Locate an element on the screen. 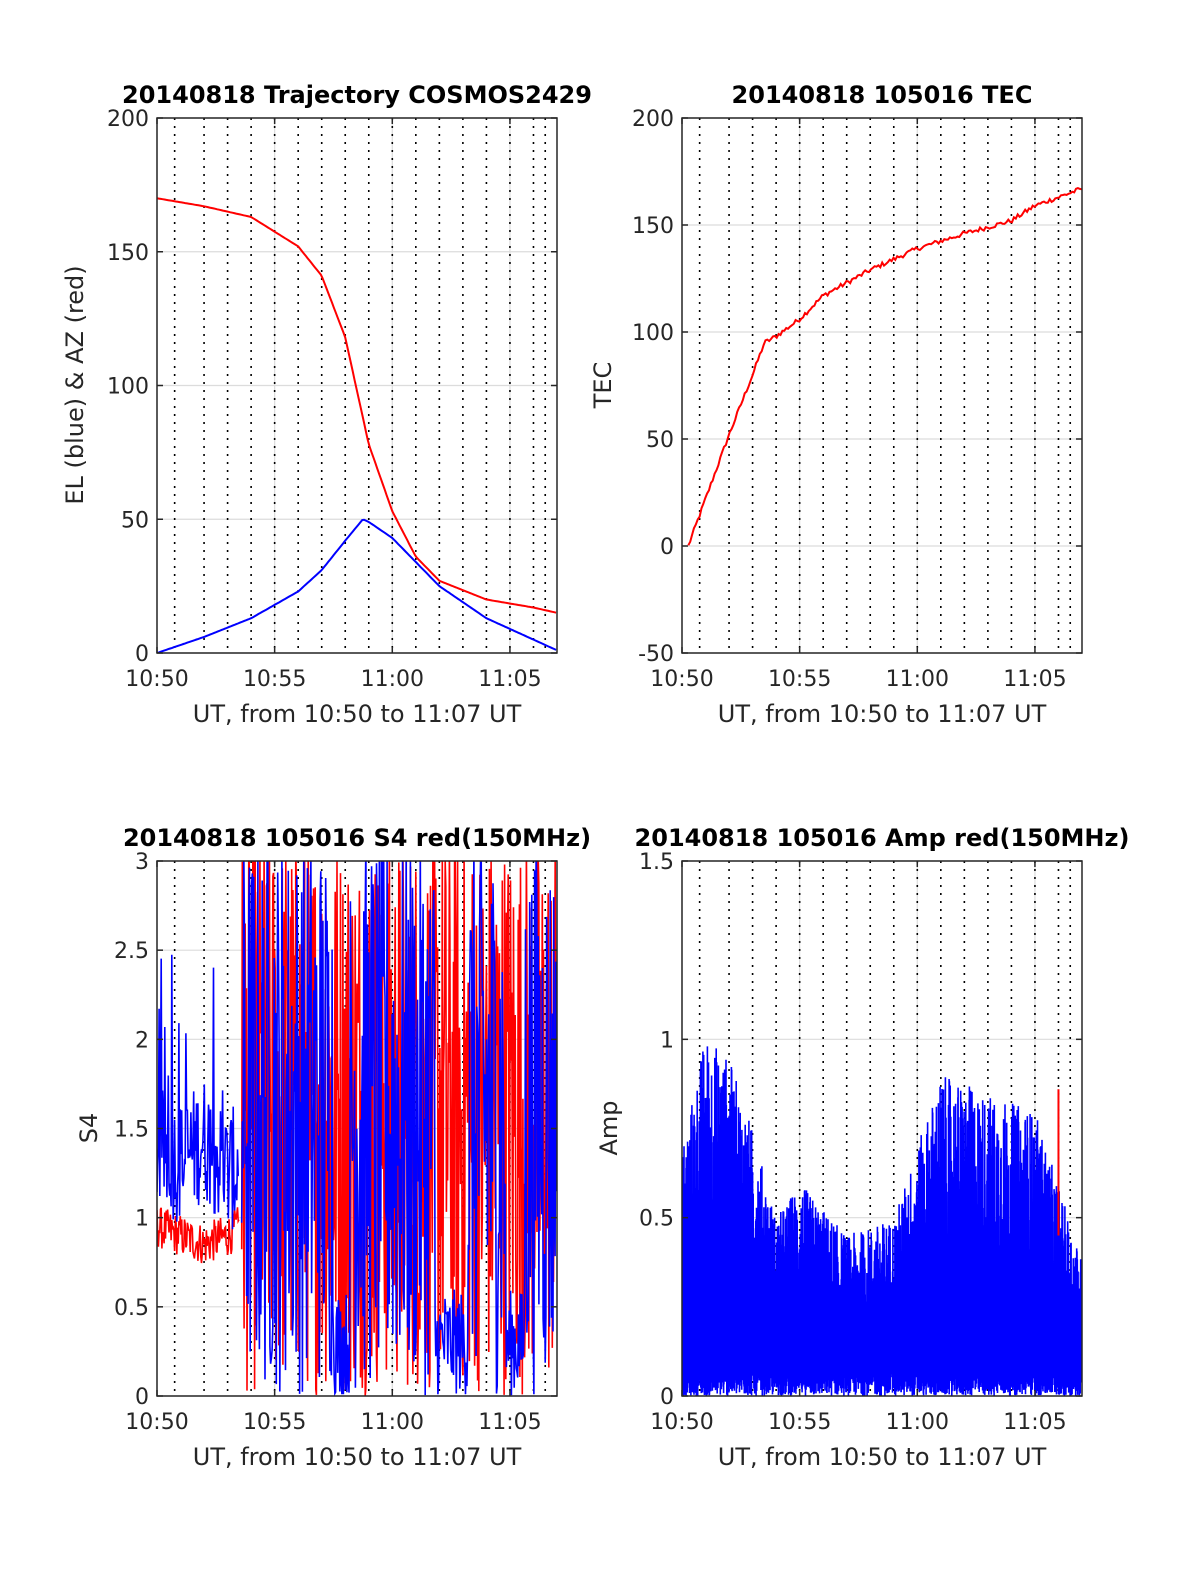  series-line-blue-dense is located at coordinates (398, 1128).